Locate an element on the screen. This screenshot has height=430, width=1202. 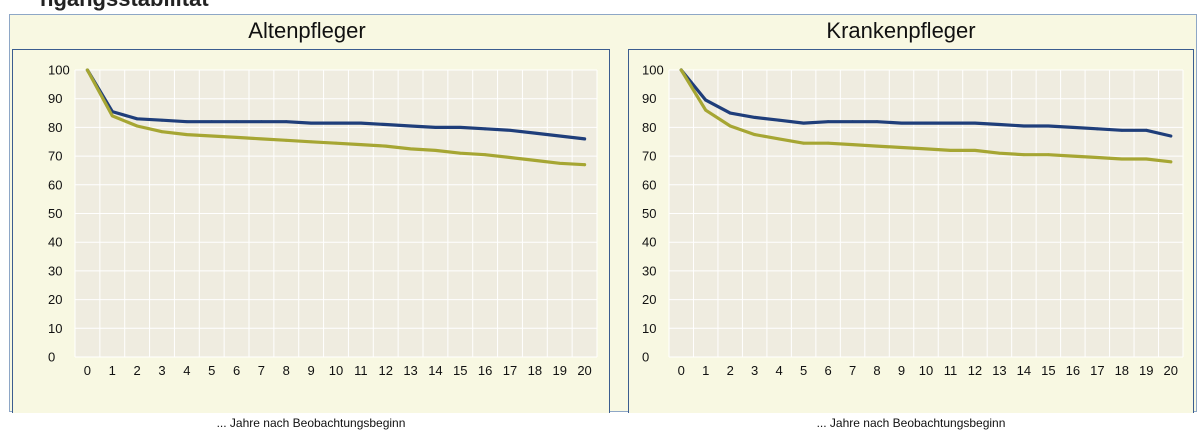
chart-title: Krankenpfleger is located at coordinates (901, 30).